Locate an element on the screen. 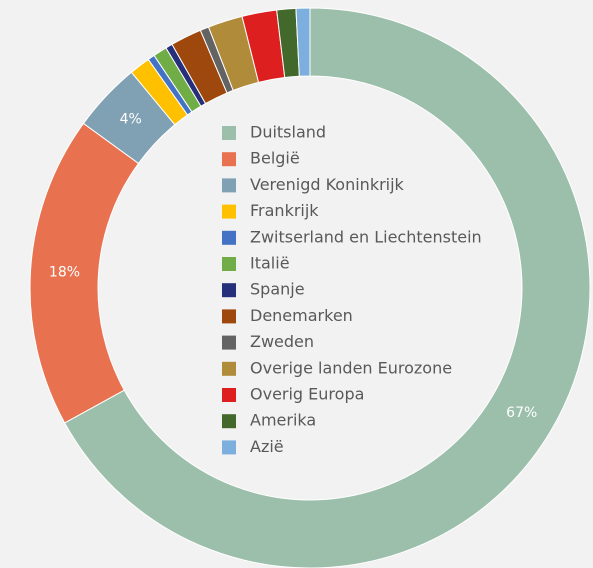 The width and height of the screenshot is (593, 568). legend-label: Overige landen Eurozone is located at coordinates (351, 367).